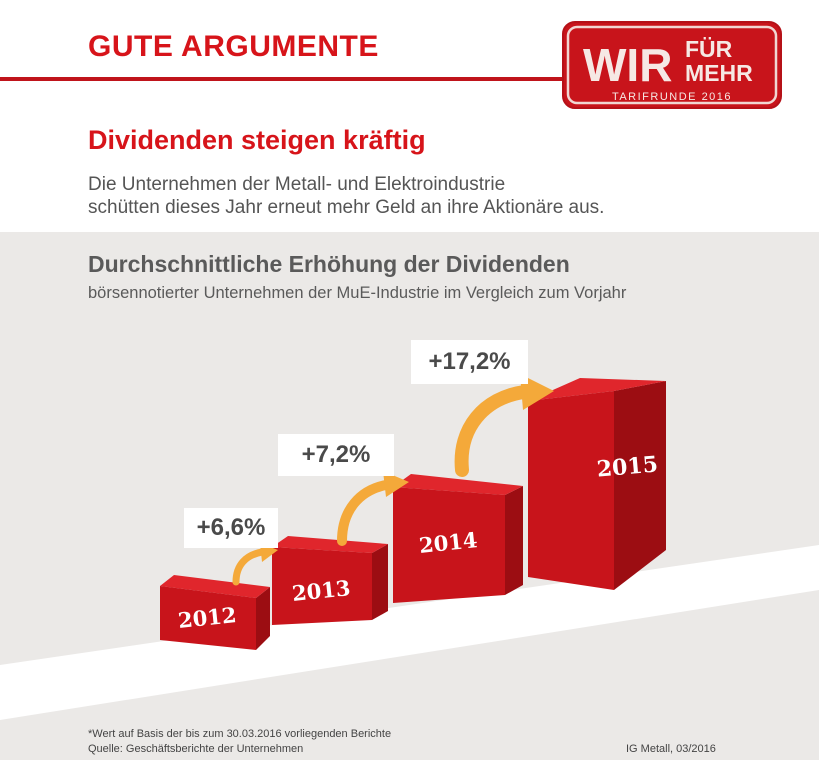 The width and height of the screenshot is (819, 760). What do you see at coordinates (255, 564) in the screenshot?
I see `arrow-2012-2013` at bounding box center [255, 564].